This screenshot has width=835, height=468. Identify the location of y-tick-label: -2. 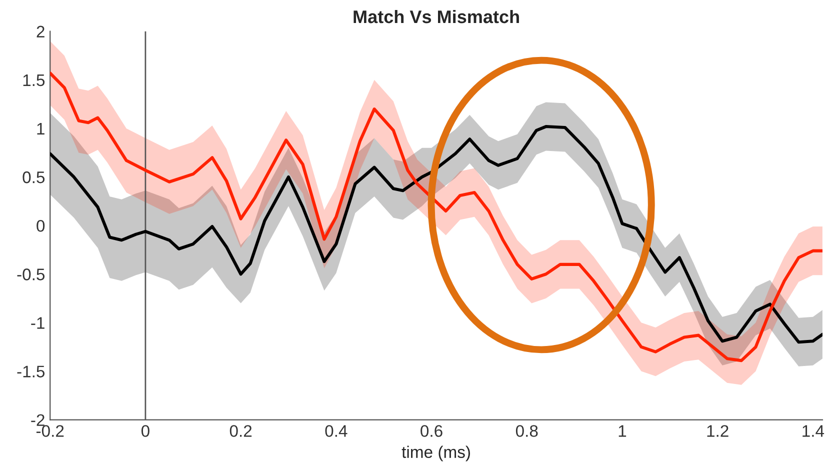
(37, 420).